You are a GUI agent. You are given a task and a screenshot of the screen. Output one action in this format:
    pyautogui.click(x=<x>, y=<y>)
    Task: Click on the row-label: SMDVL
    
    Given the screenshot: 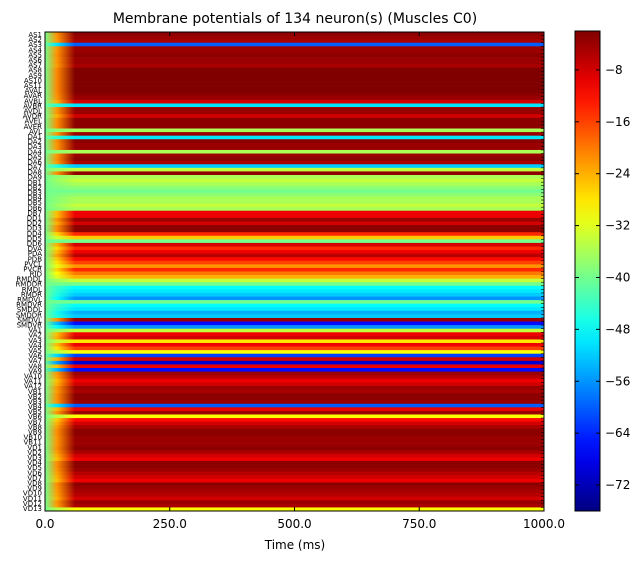 What is the action you would take?
    pyautogui.click(x=30, y=320)
    